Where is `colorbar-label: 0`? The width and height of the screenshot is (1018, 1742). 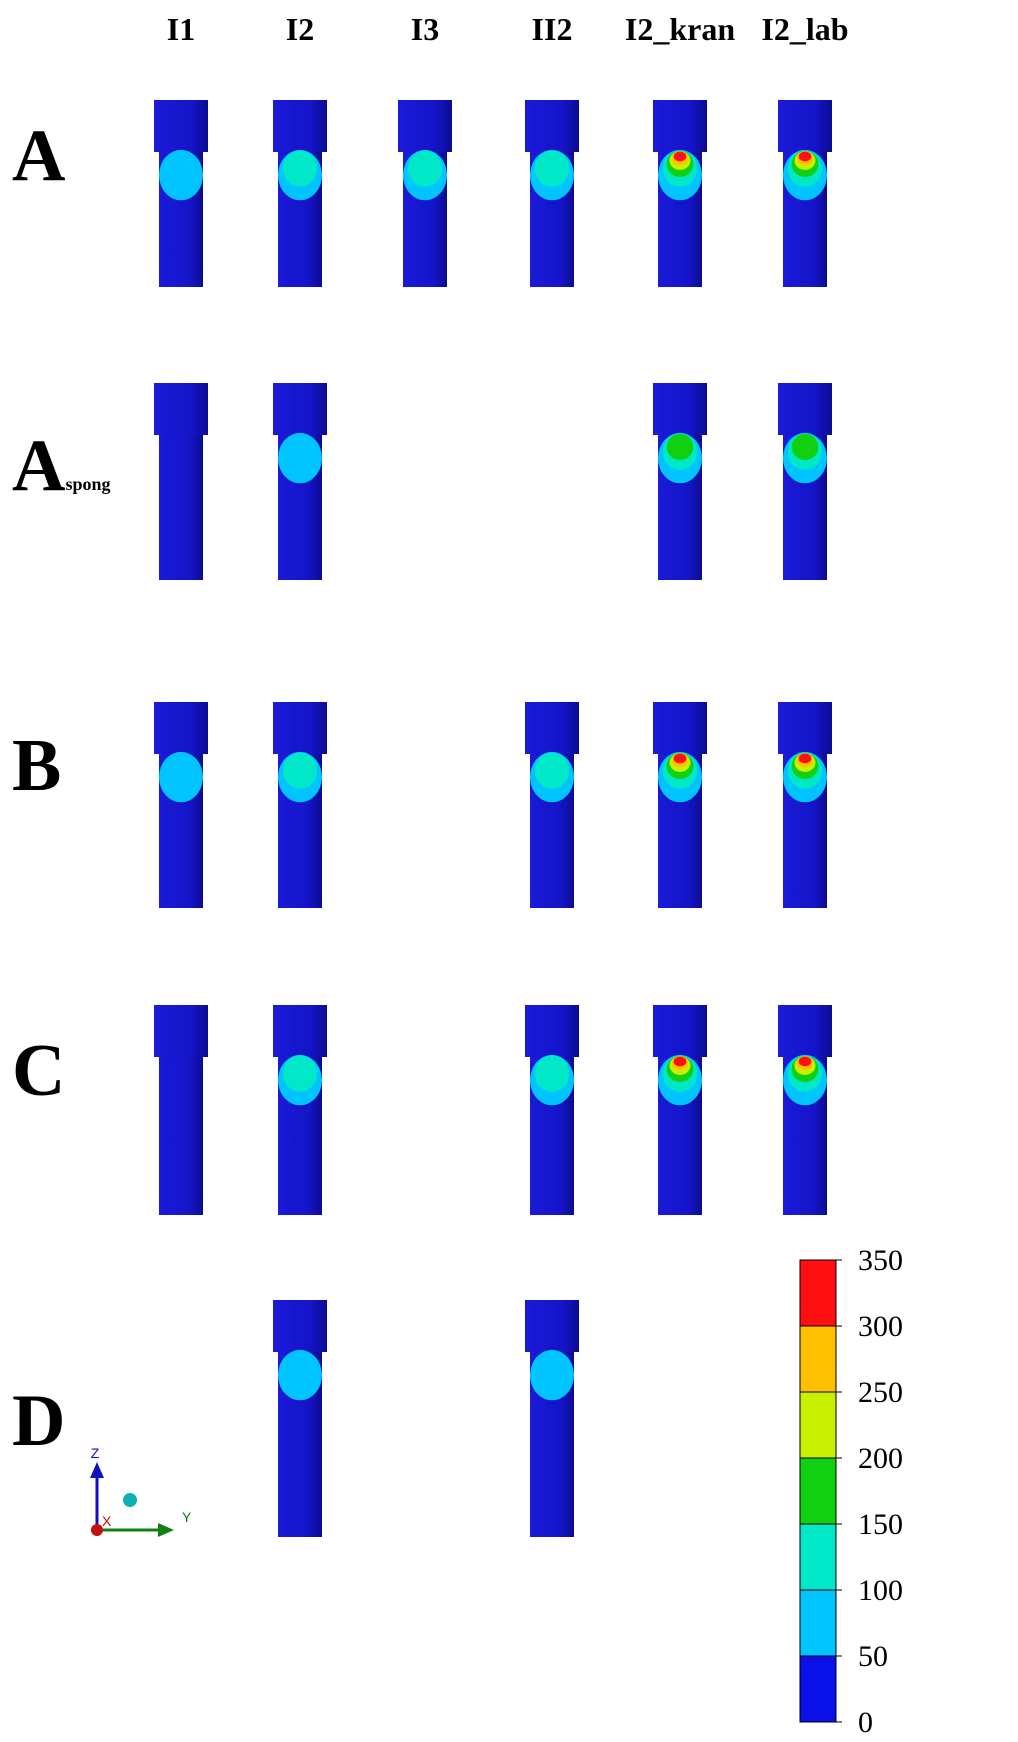 colorbar-label: 0 is located at coordinates (865, 1722).